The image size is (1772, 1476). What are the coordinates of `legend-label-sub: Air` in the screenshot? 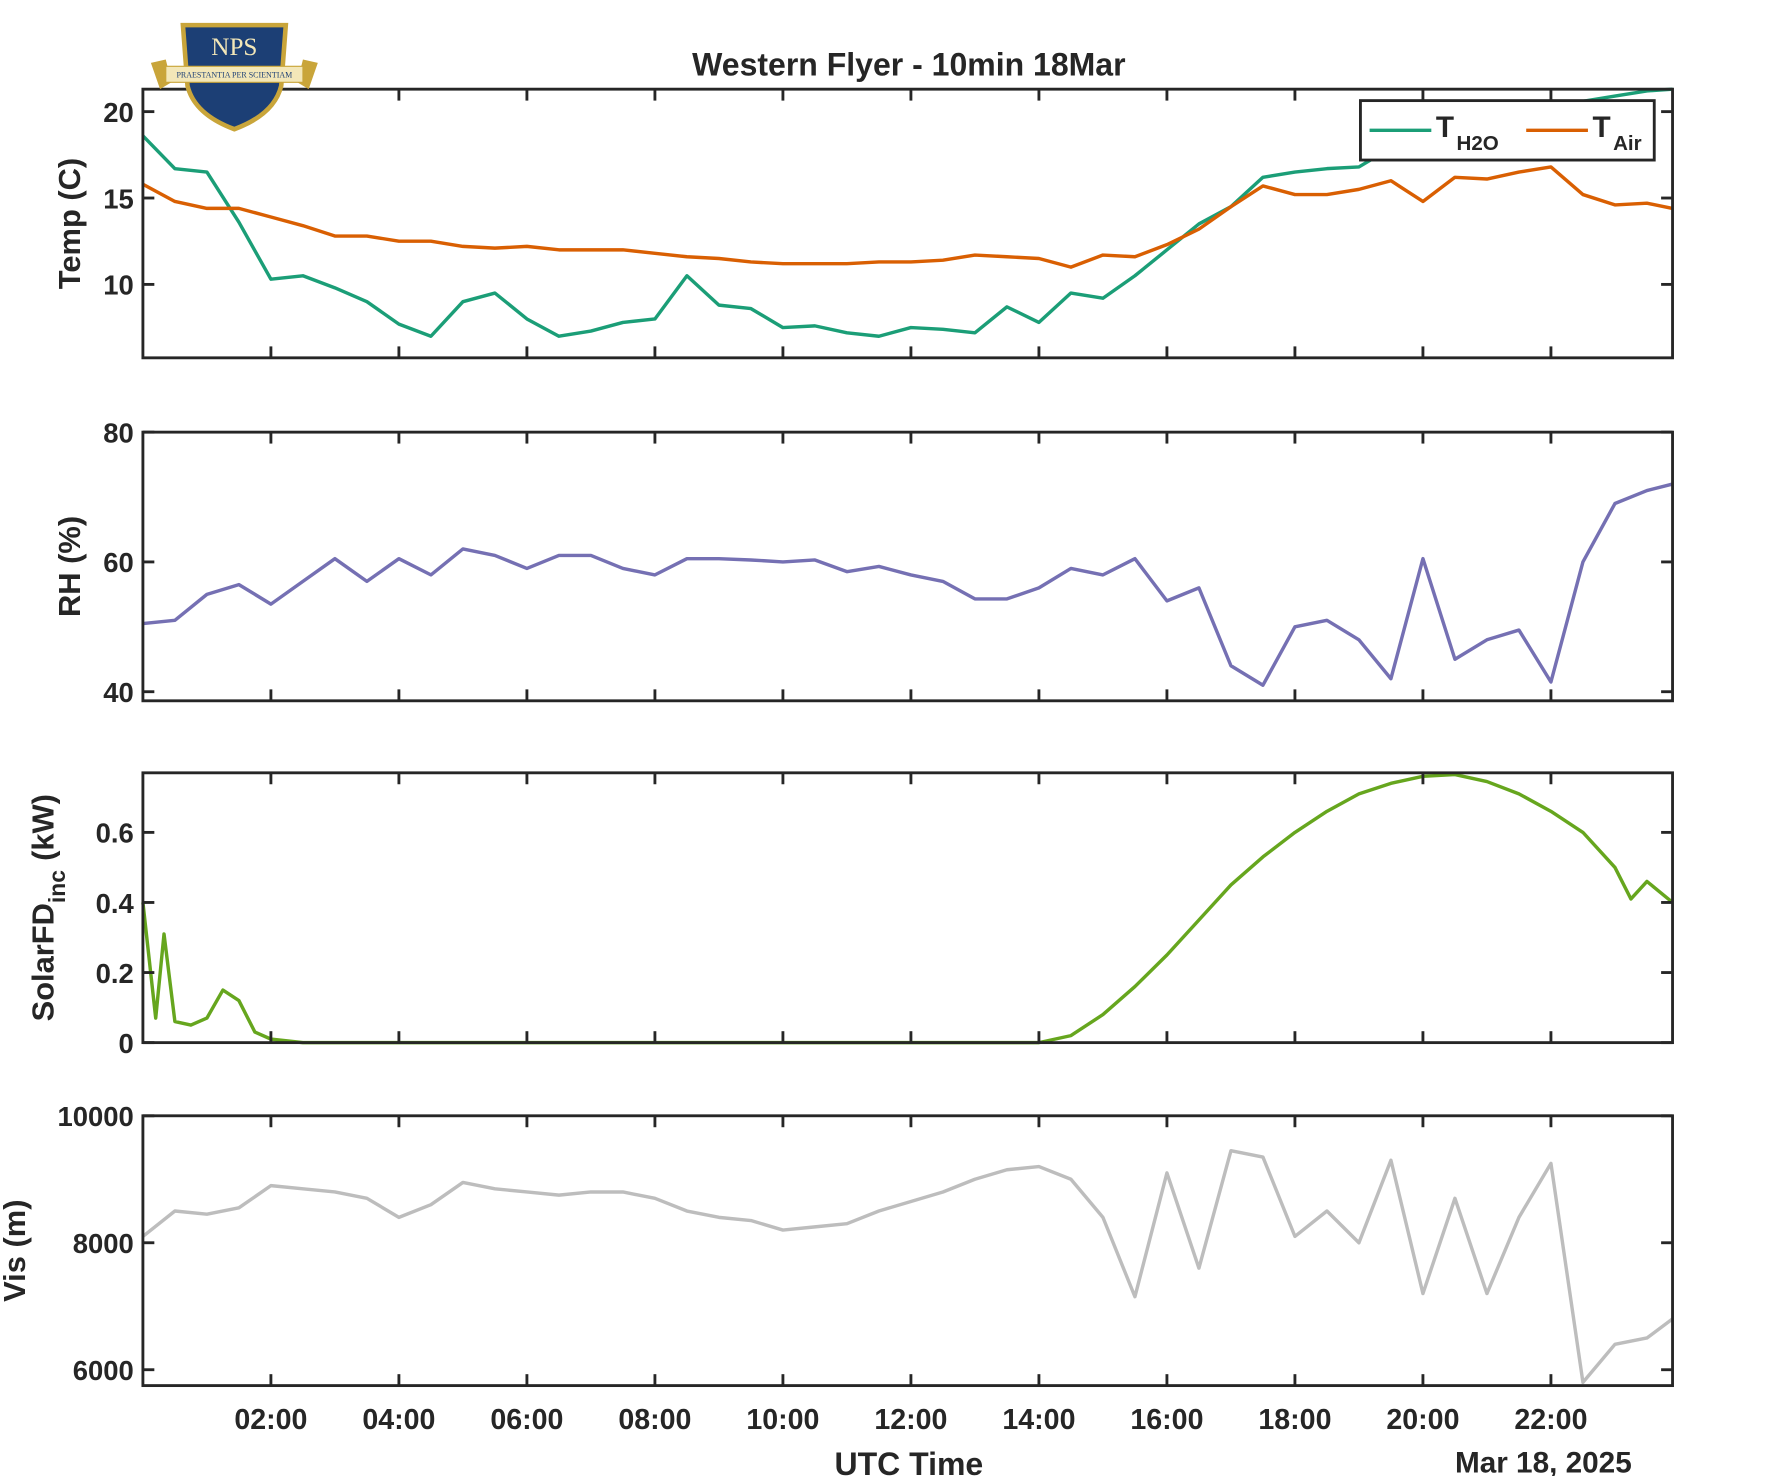 It's located at (1627, 143).